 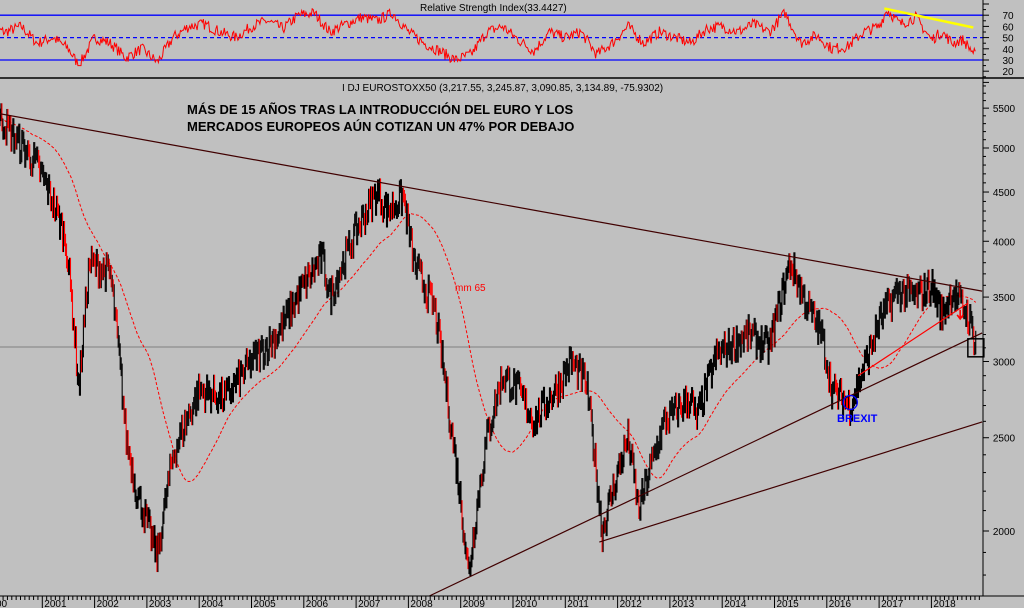 What do you see at coordinates (1008, 27) in the screenshot?
I see `rsi-tick-label: 60` at bounding box center [1008, 27].